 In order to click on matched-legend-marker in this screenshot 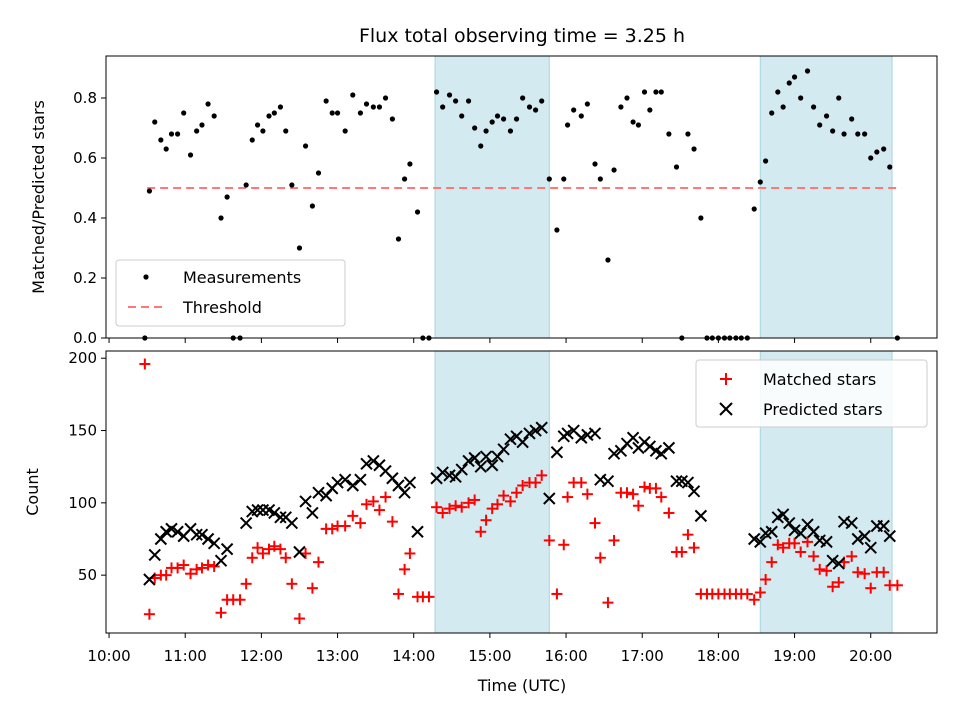, I will do `click(726, 379)`.